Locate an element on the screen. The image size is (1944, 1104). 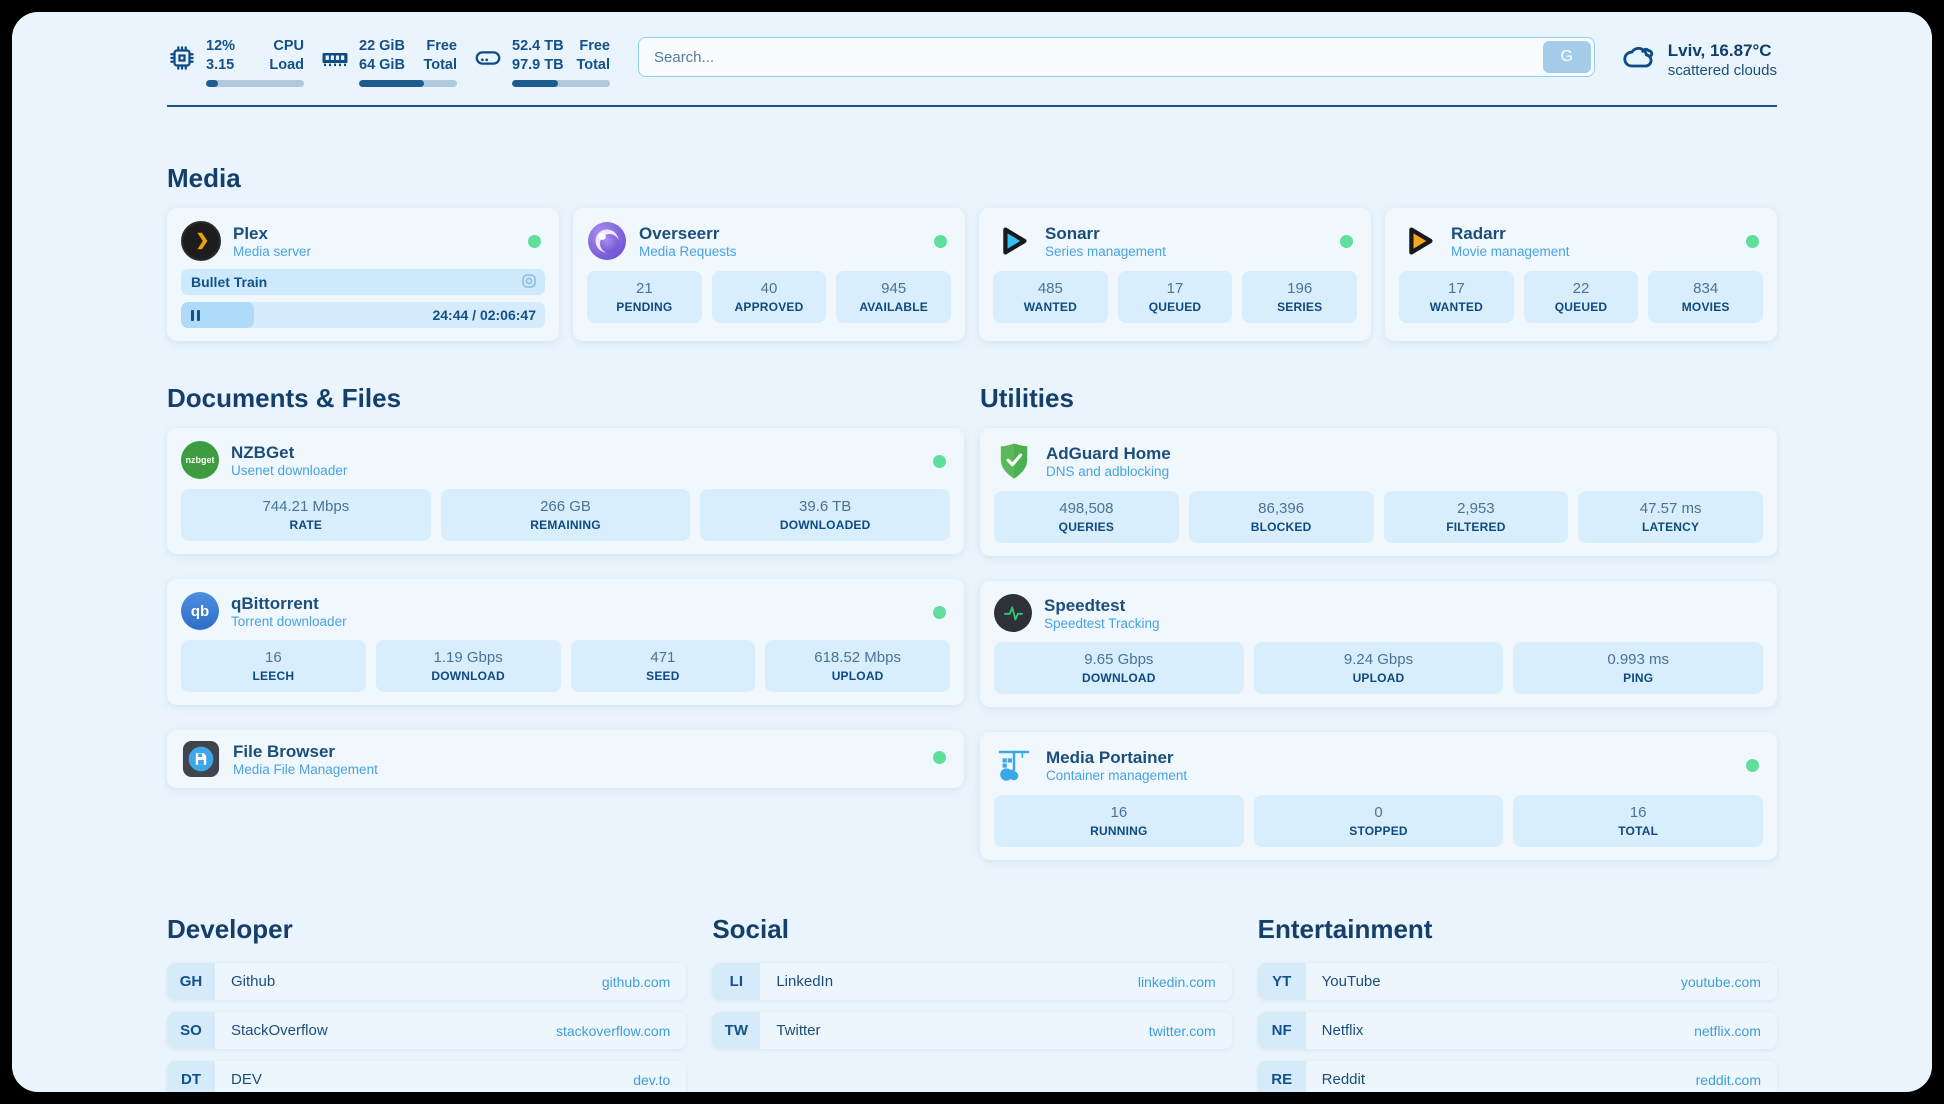
cpu-progress-bar is located at coordinates (255, 84).